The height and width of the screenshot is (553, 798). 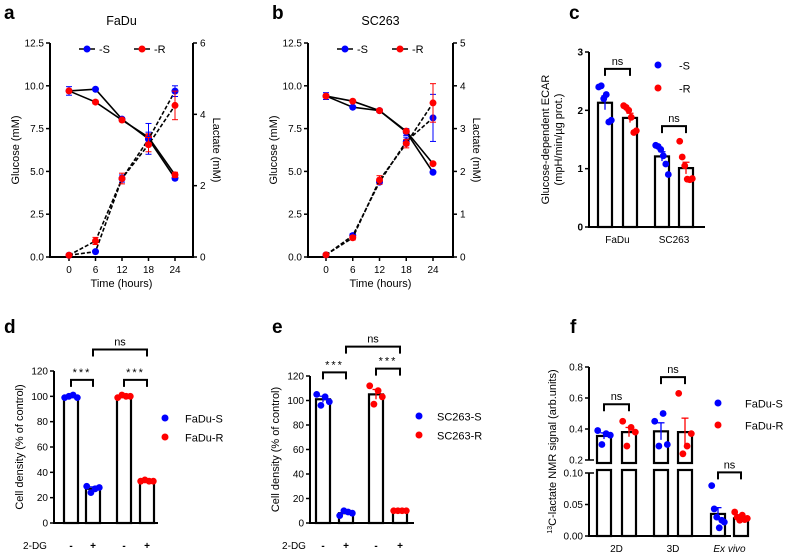 What do you see at coordinates (277, 327) in the screenshot?
I see `panel-label-e: e` at bounding box center [277, 327].